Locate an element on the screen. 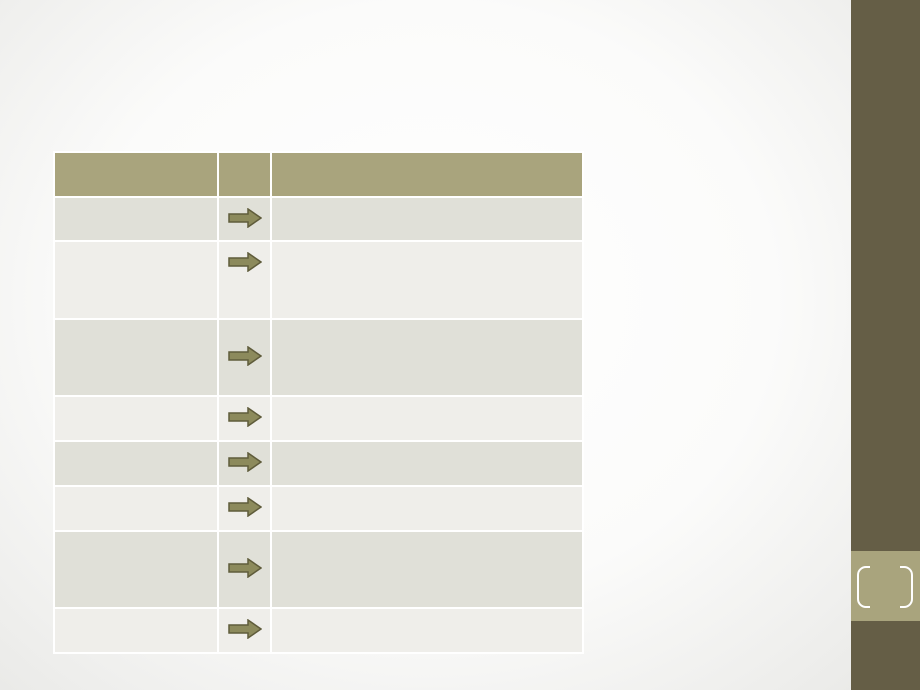  bracket-gap-bottom is located at coordinates (885, 607).